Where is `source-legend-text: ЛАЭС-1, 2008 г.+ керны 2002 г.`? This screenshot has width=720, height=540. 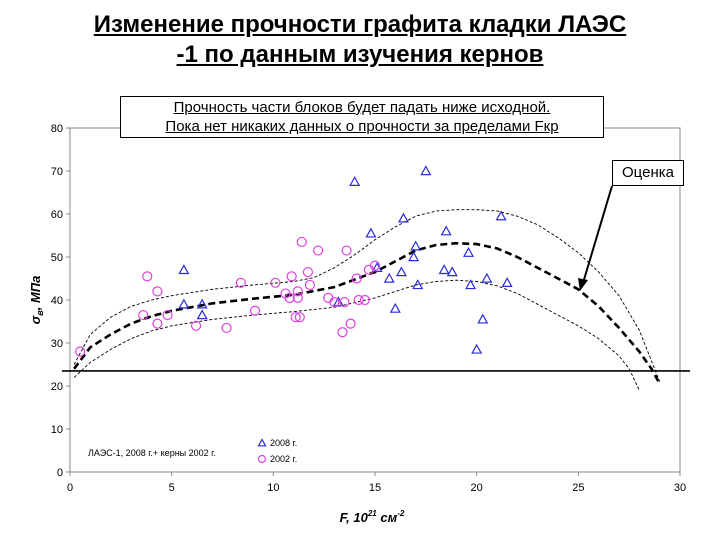
source-legend-text: ЛАЭС-1, 2008 г.+ керны 2002 г. is located at coordinates (152, 453).